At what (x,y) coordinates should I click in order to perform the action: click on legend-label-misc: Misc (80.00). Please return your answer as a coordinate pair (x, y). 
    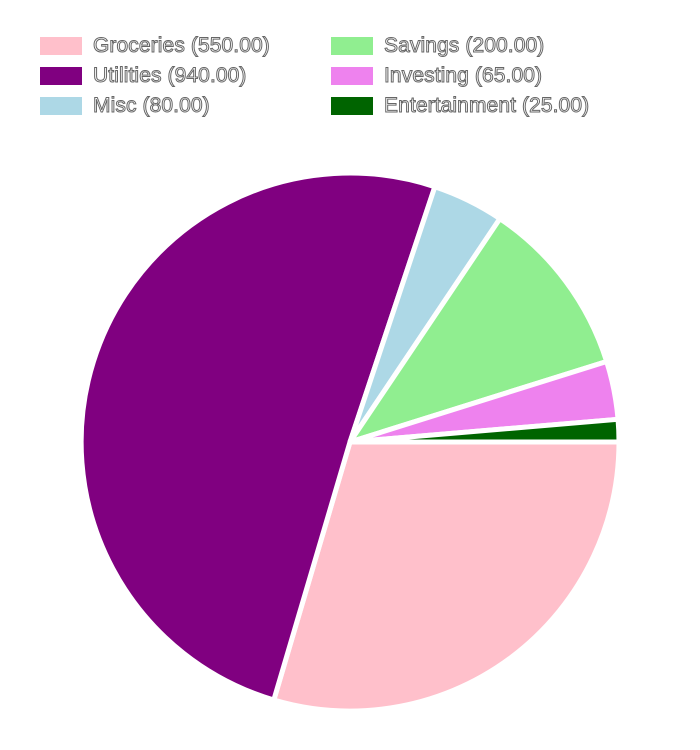
    Looking at the image, I should click on (152, 106).